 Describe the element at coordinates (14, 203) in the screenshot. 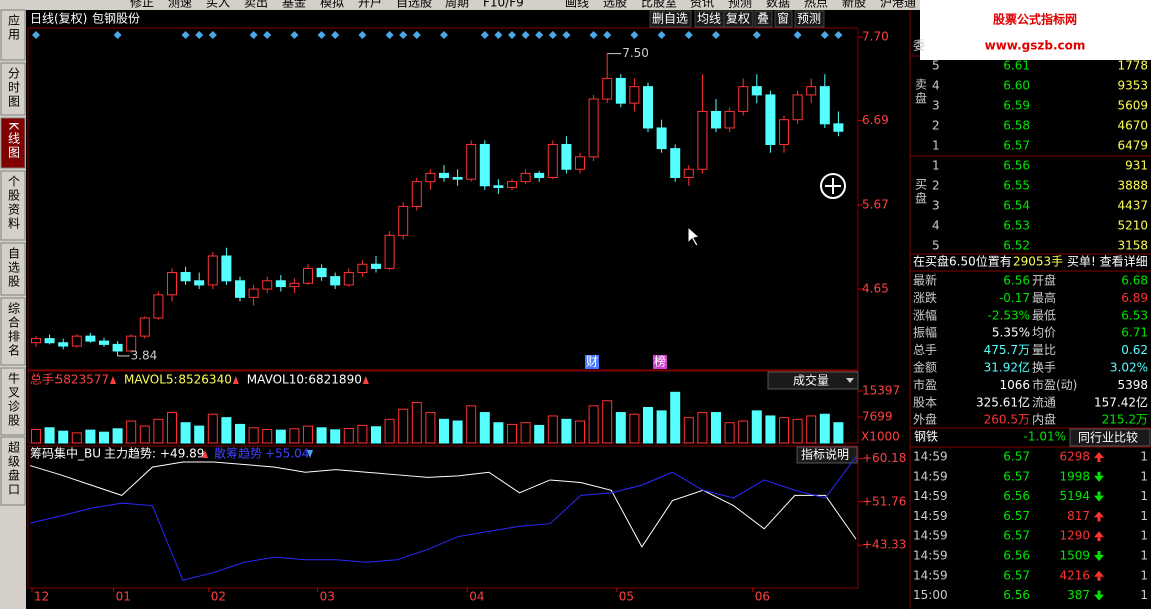

I see `sidebar-tab-label: 个股资料` at that location.